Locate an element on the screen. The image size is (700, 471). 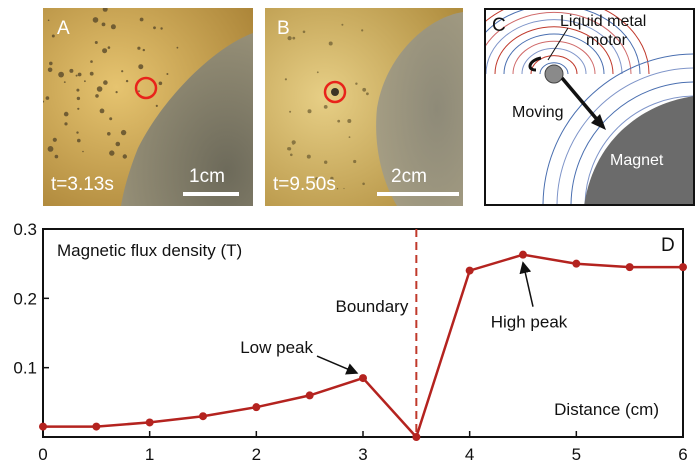
motor-tail is located at coordinates (535, 64).